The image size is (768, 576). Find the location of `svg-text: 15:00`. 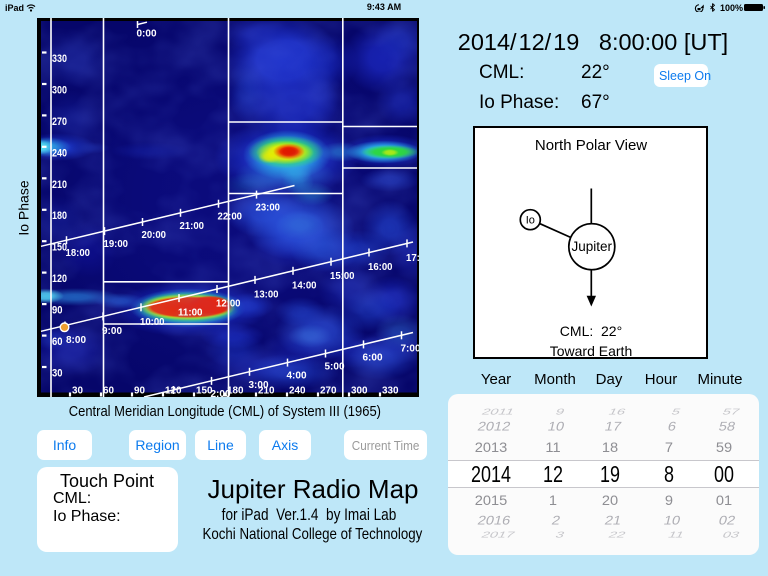

svg-text: 15:00 is located at coordinates (342, 276).